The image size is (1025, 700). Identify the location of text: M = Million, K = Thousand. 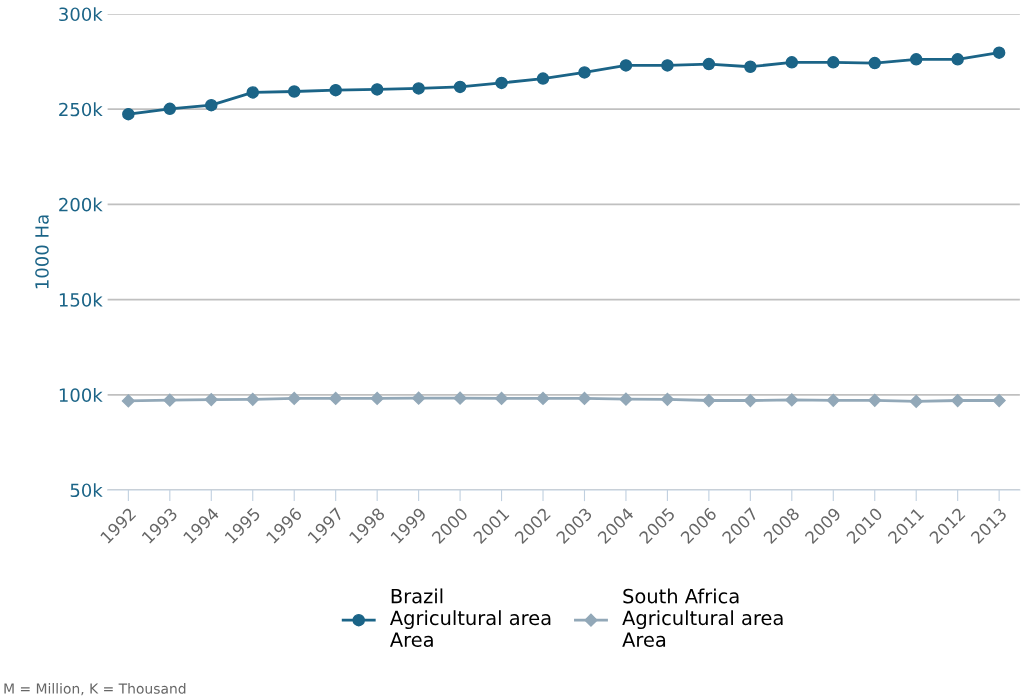
(95, 689).